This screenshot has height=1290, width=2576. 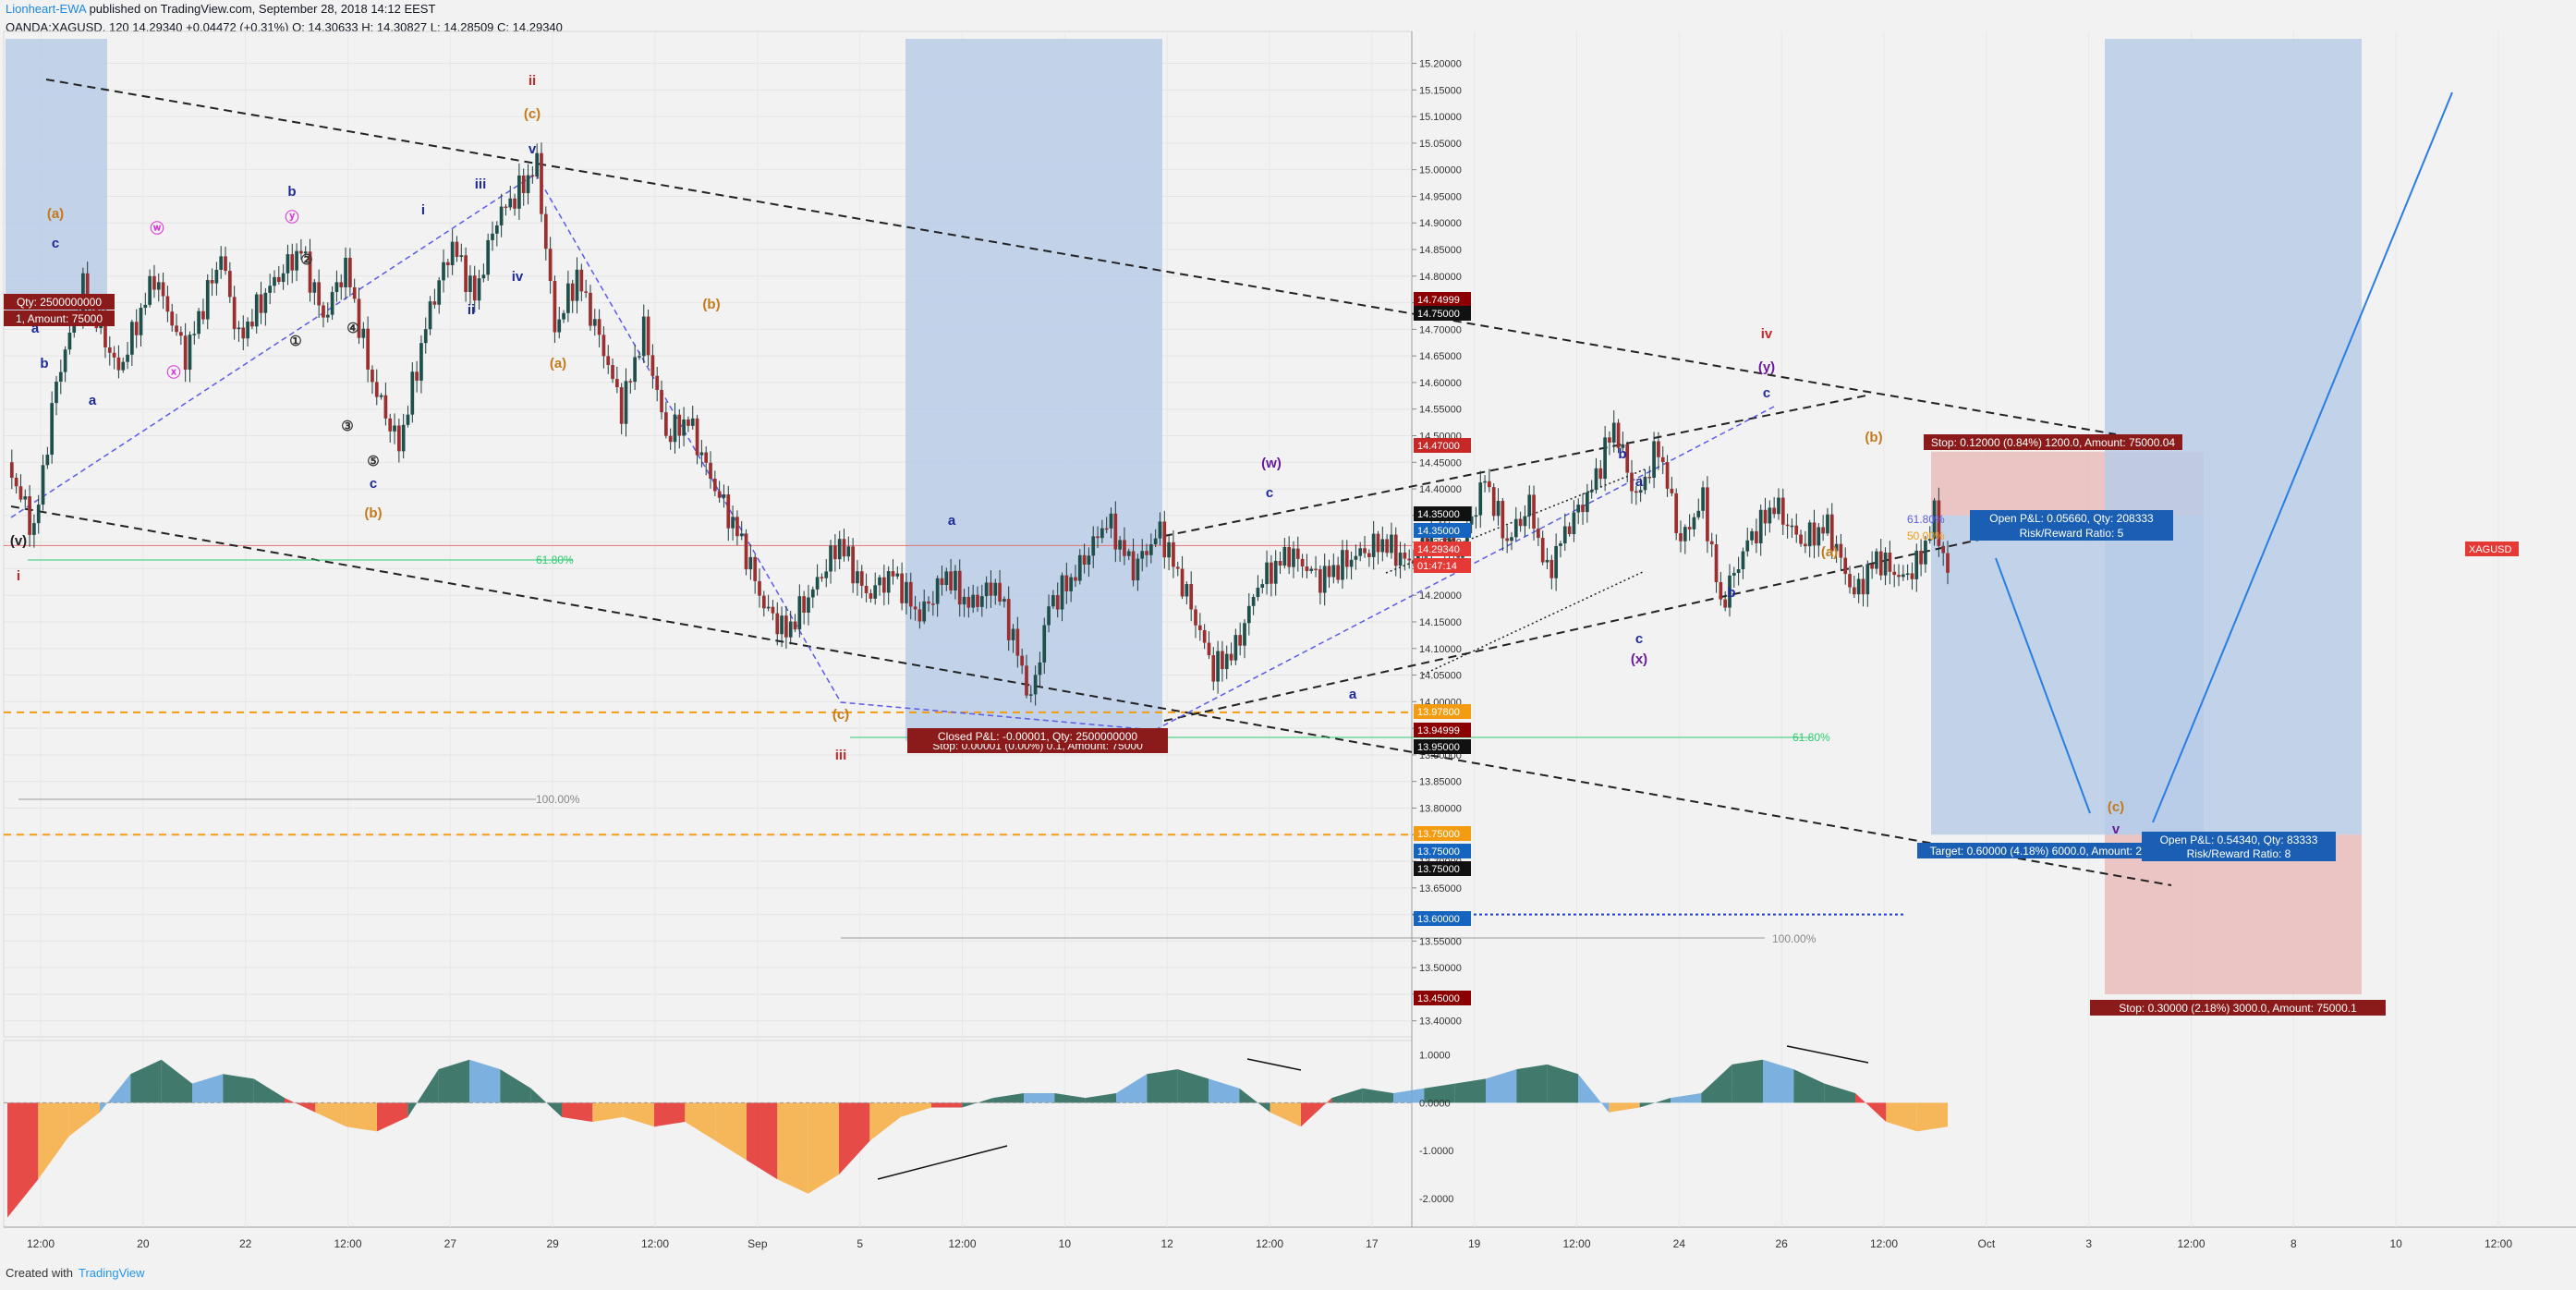 I want to click on trade-box: Risk/Reward Ratio: 5, so click(x=2071, y=533).